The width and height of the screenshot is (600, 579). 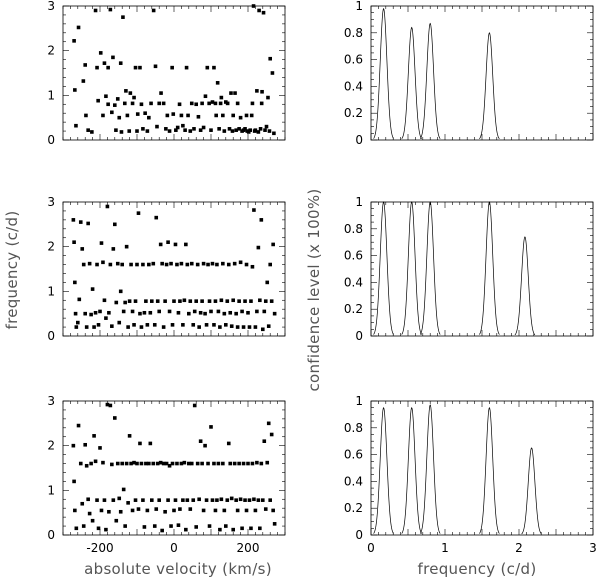 I want to click on bottom-left-y-tick-label: 3, so click(x=51, y=401).